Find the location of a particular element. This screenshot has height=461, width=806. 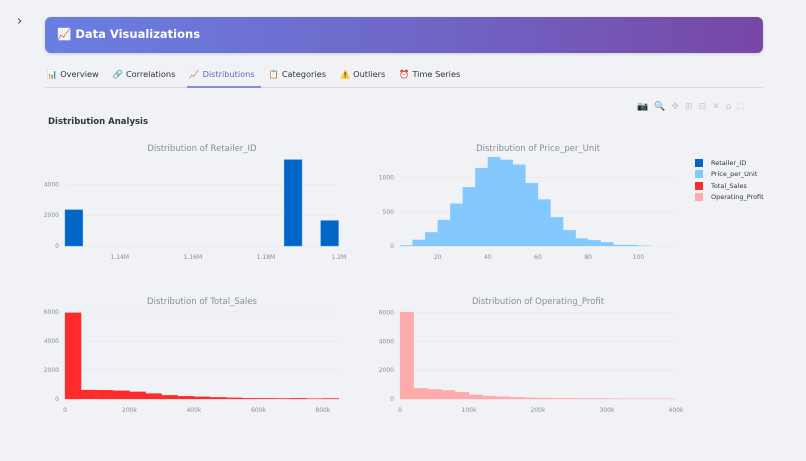

header-banner: 📈 Data Visualizations is located at coordinates (404, 35).